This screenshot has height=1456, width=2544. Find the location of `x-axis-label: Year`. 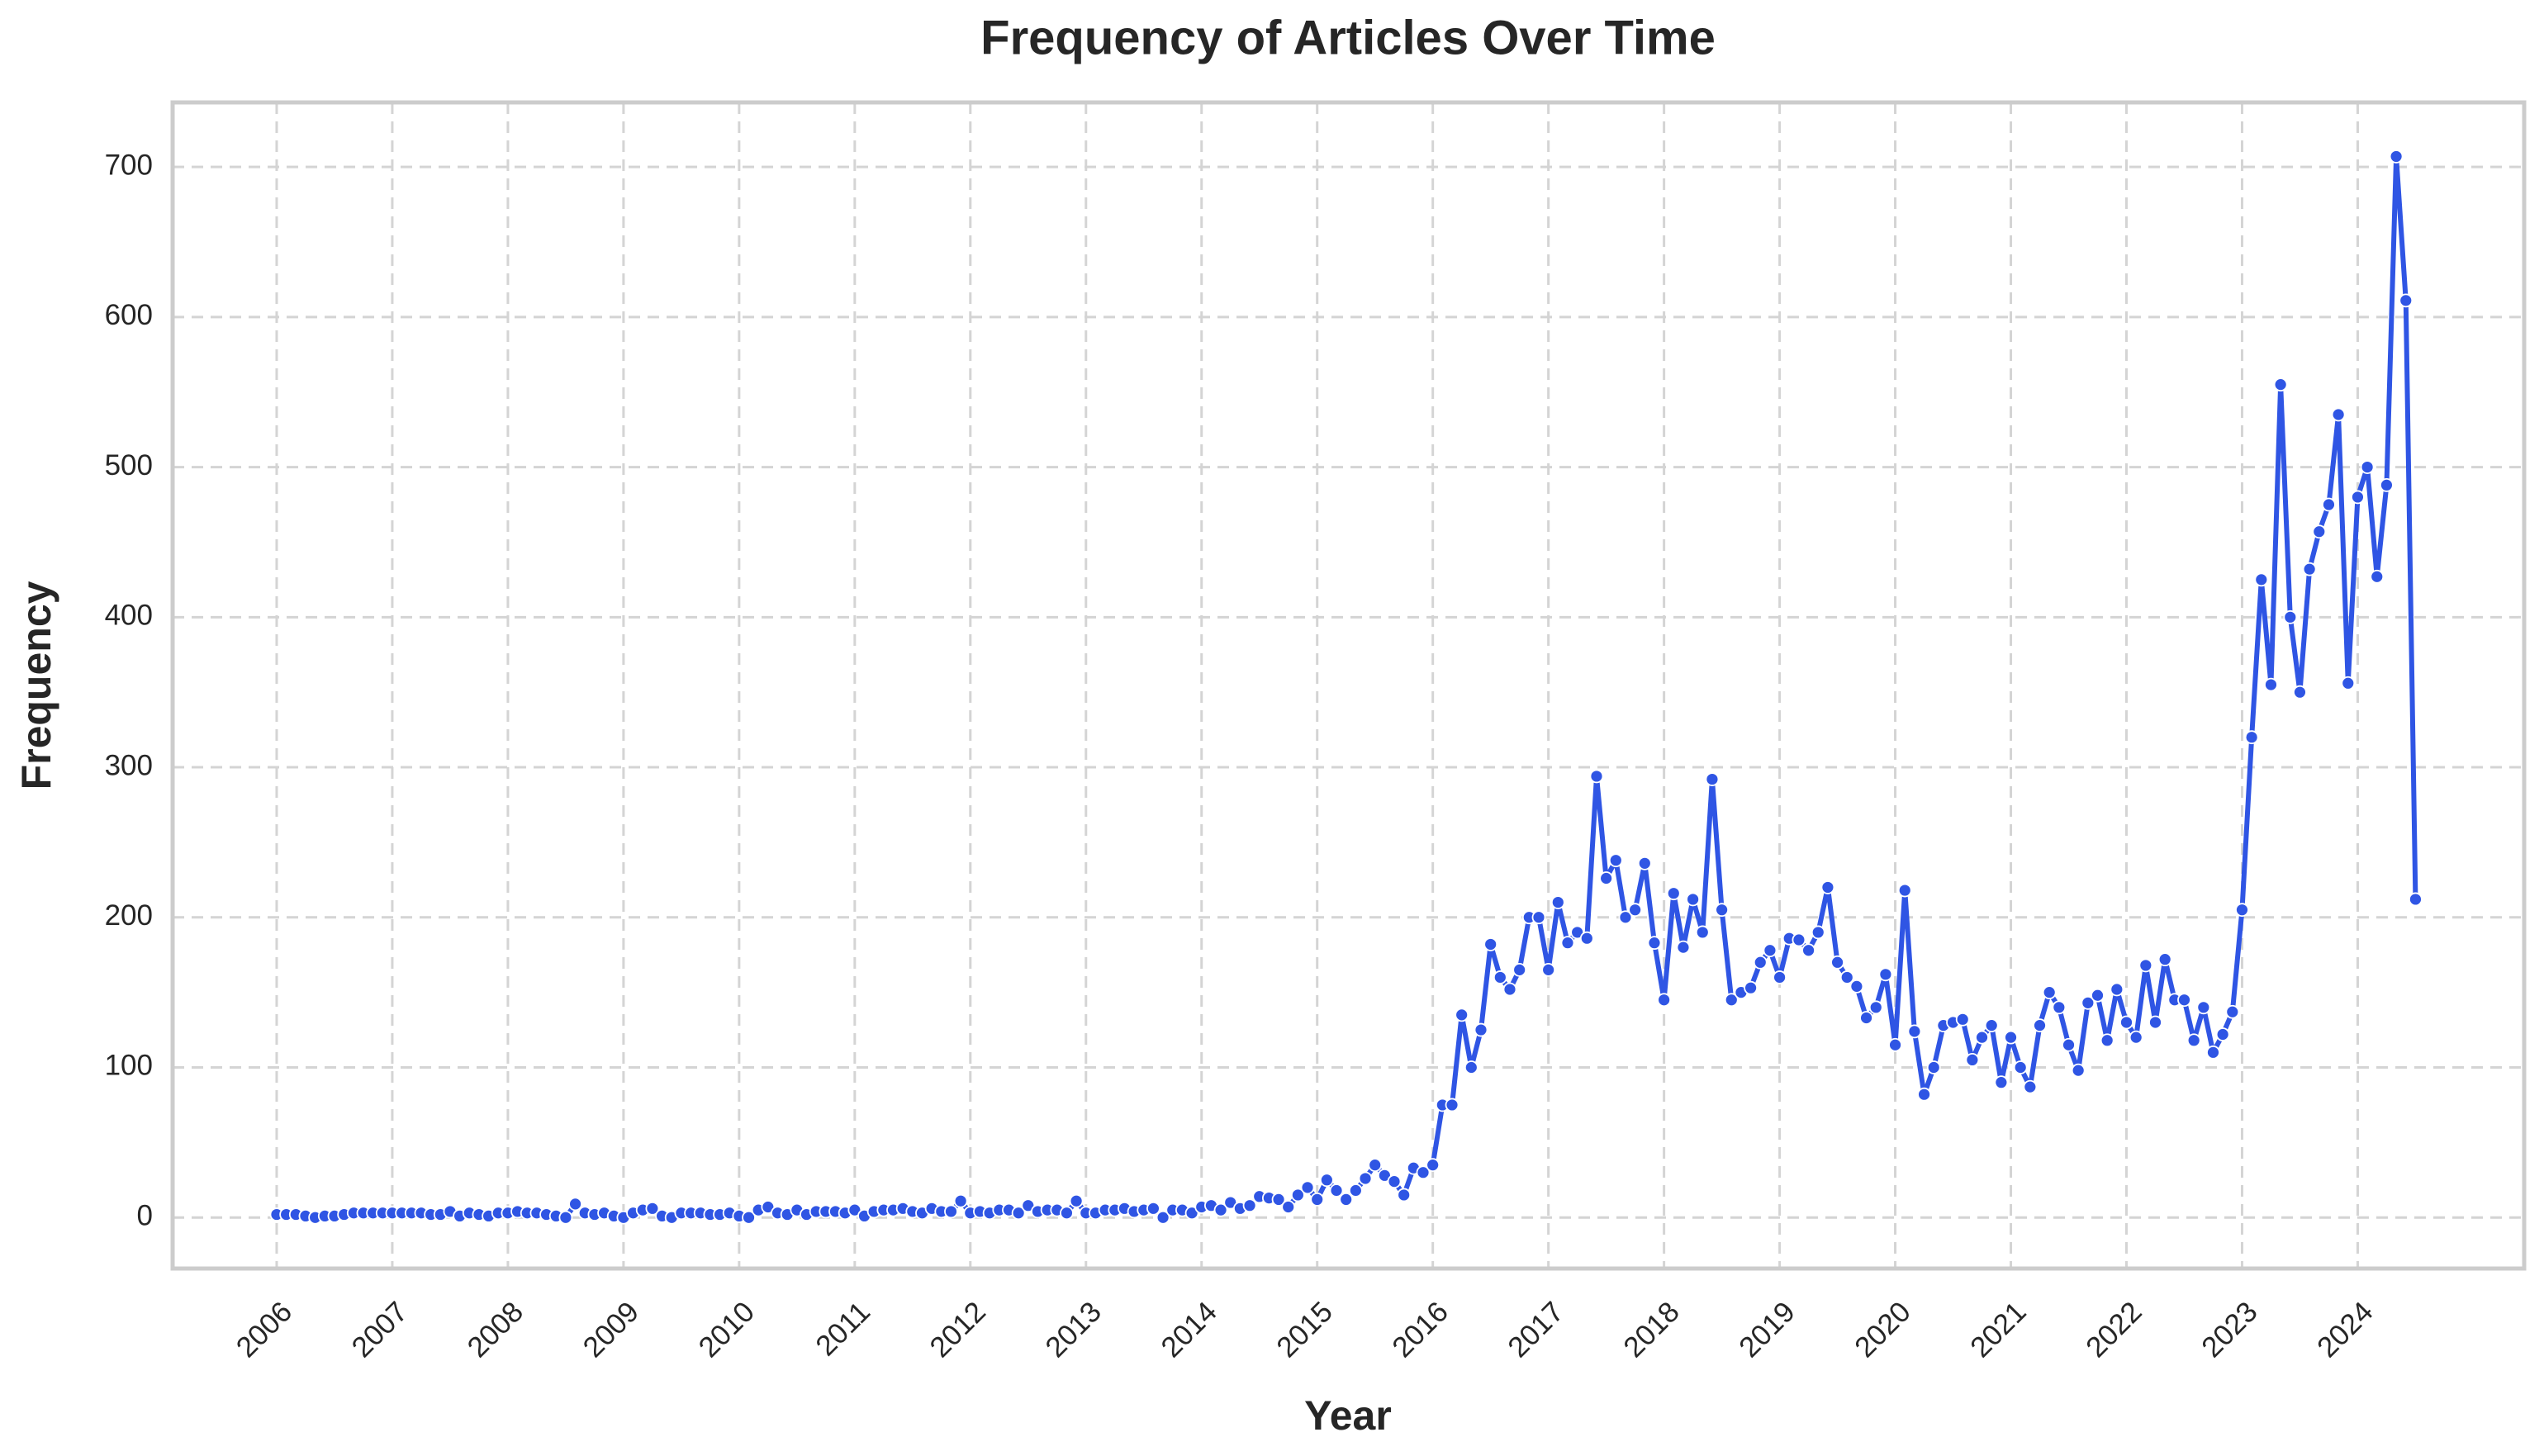

x-axis-label: Year is located at coordinates (1348, 1415).